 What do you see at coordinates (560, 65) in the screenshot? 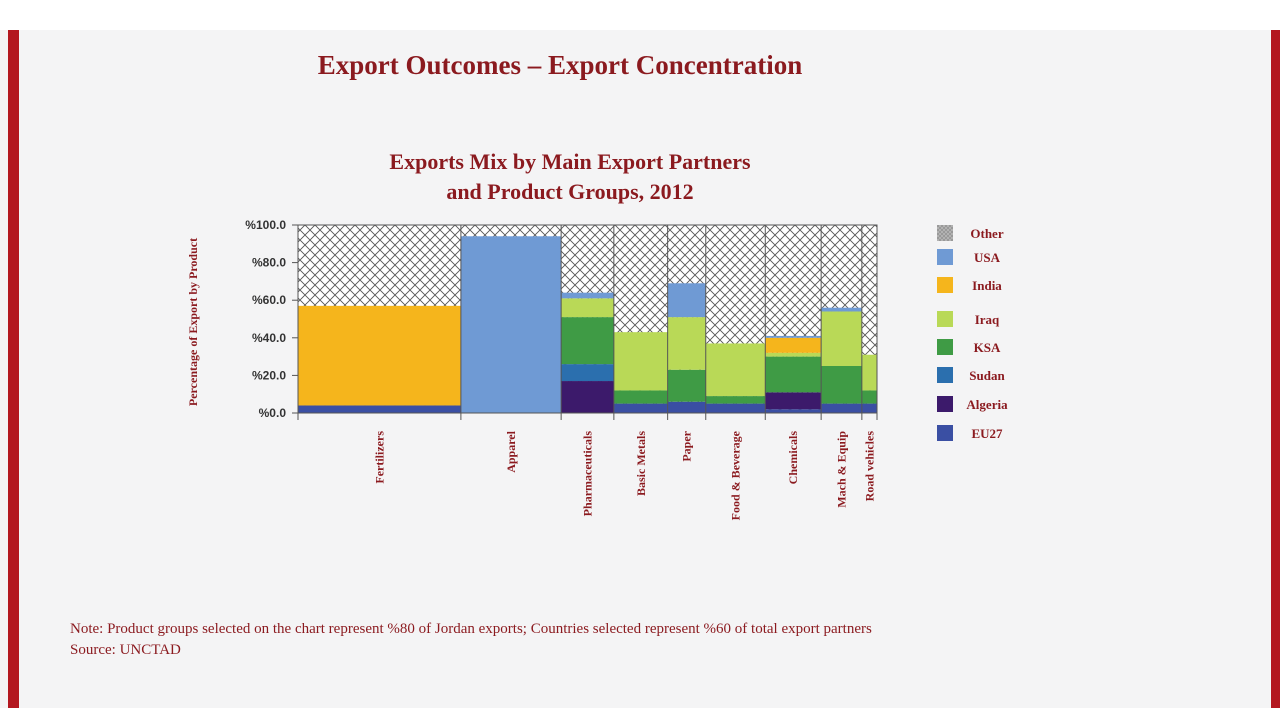
I see `slide-title: Export Outcomes – Export Concentration` at bounding box center [560, 65].